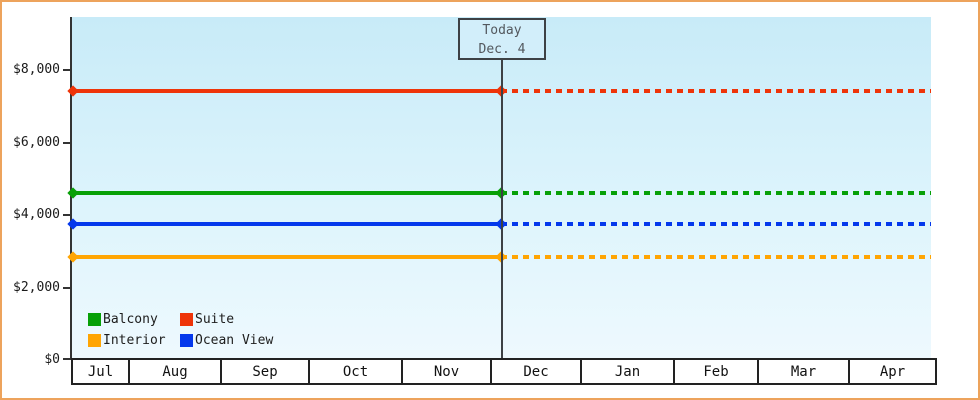 This screenshot has height=400, width=980. Describe the element at coordinates (716, 257) in the screenshot. I see `interior-line-dotted` at that location.